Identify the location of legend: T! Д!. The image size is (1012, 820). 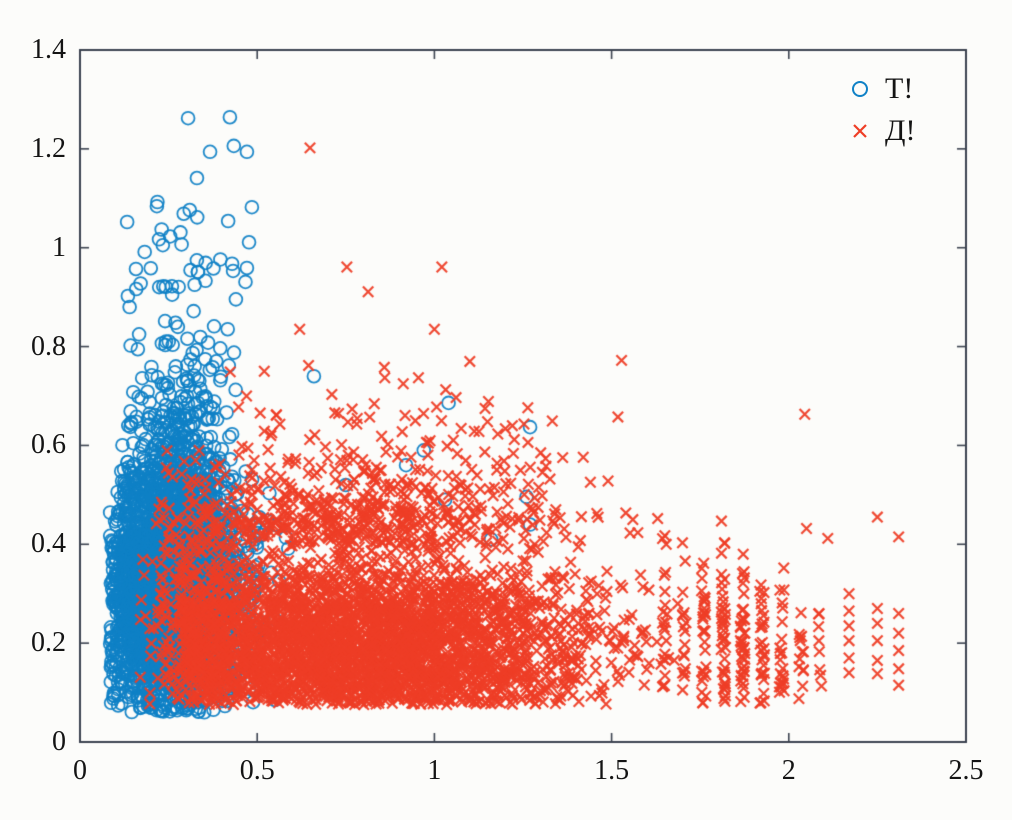
(881, 109).